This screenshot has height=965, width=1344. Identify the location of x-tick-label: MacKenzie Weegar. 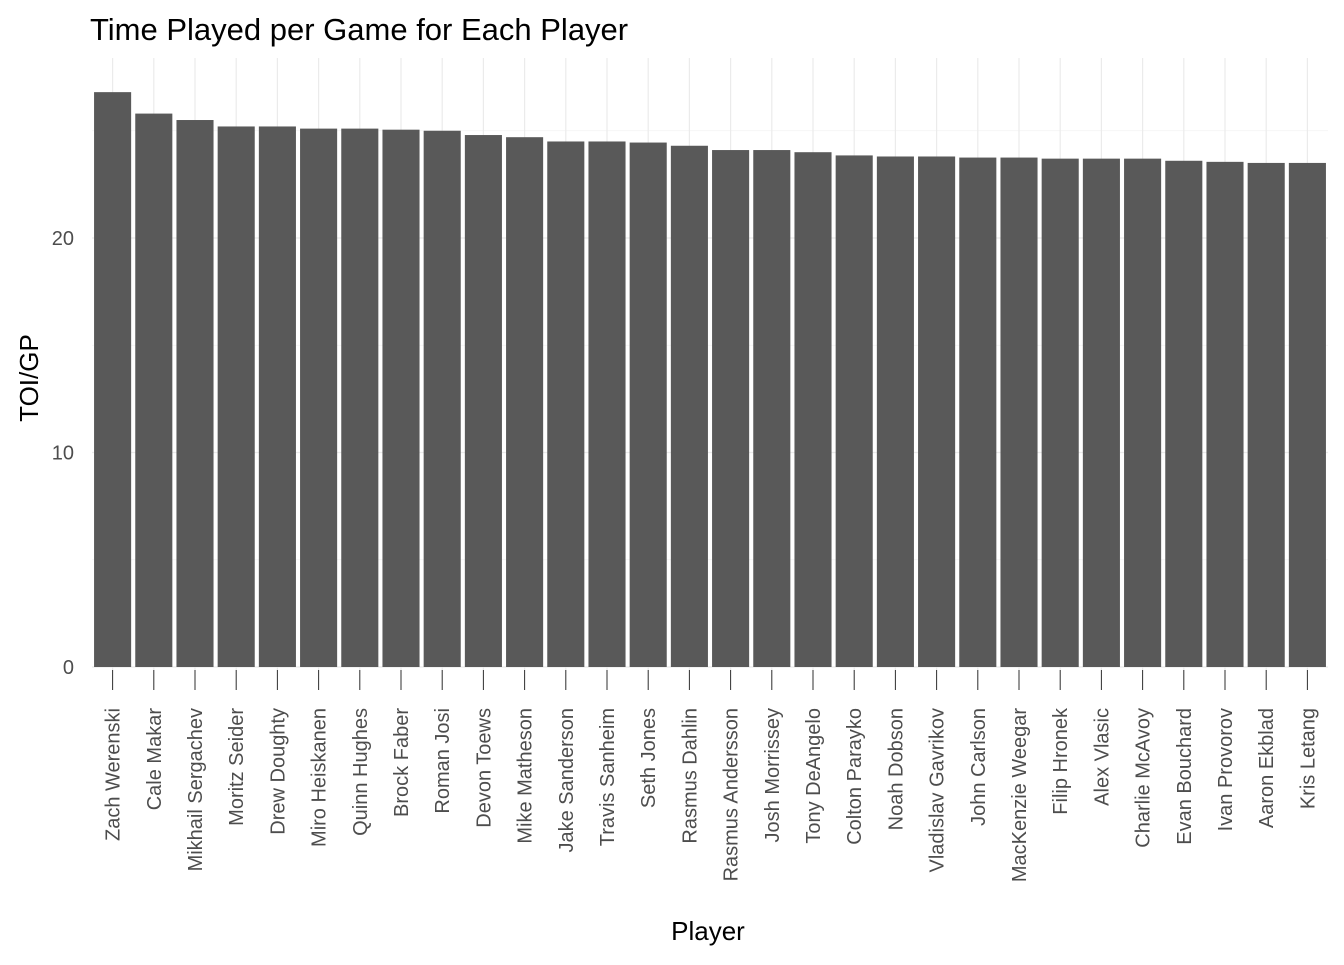
(1020, 795).